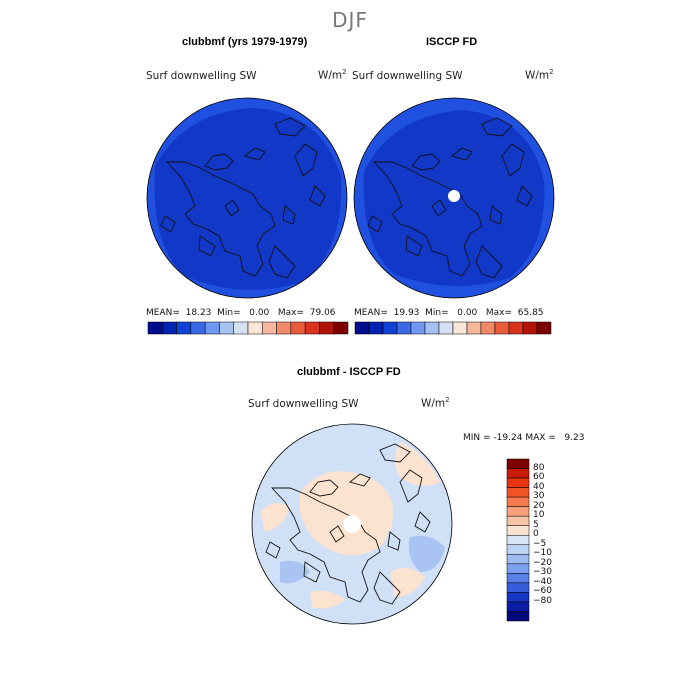  I want to click on diff-region-blue-sw, so click(295, 572).